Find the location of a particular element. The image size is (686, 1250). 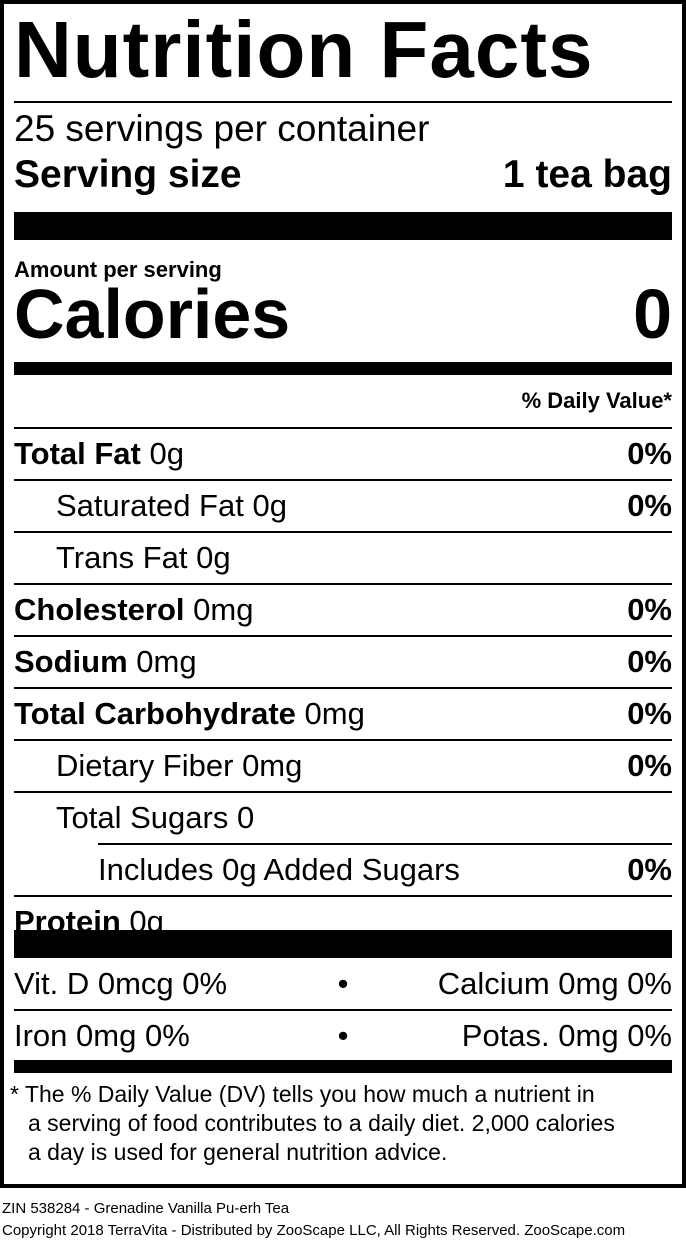

nutrient-name: Total Carbohydrate 0mg is located at coordinates (189, 714).